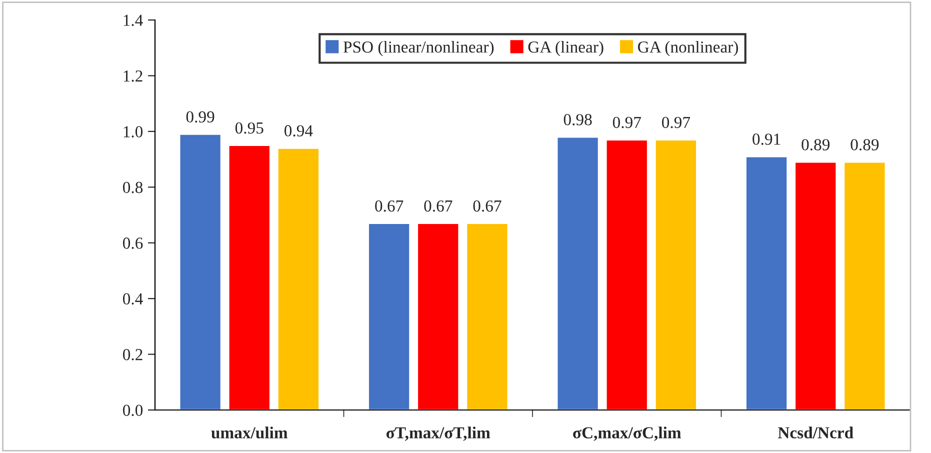  What do you see at coordinates (249, 432) in the screenshot?
I see `x-tick-label: umax/ulim` at bounding box center [249, 432].